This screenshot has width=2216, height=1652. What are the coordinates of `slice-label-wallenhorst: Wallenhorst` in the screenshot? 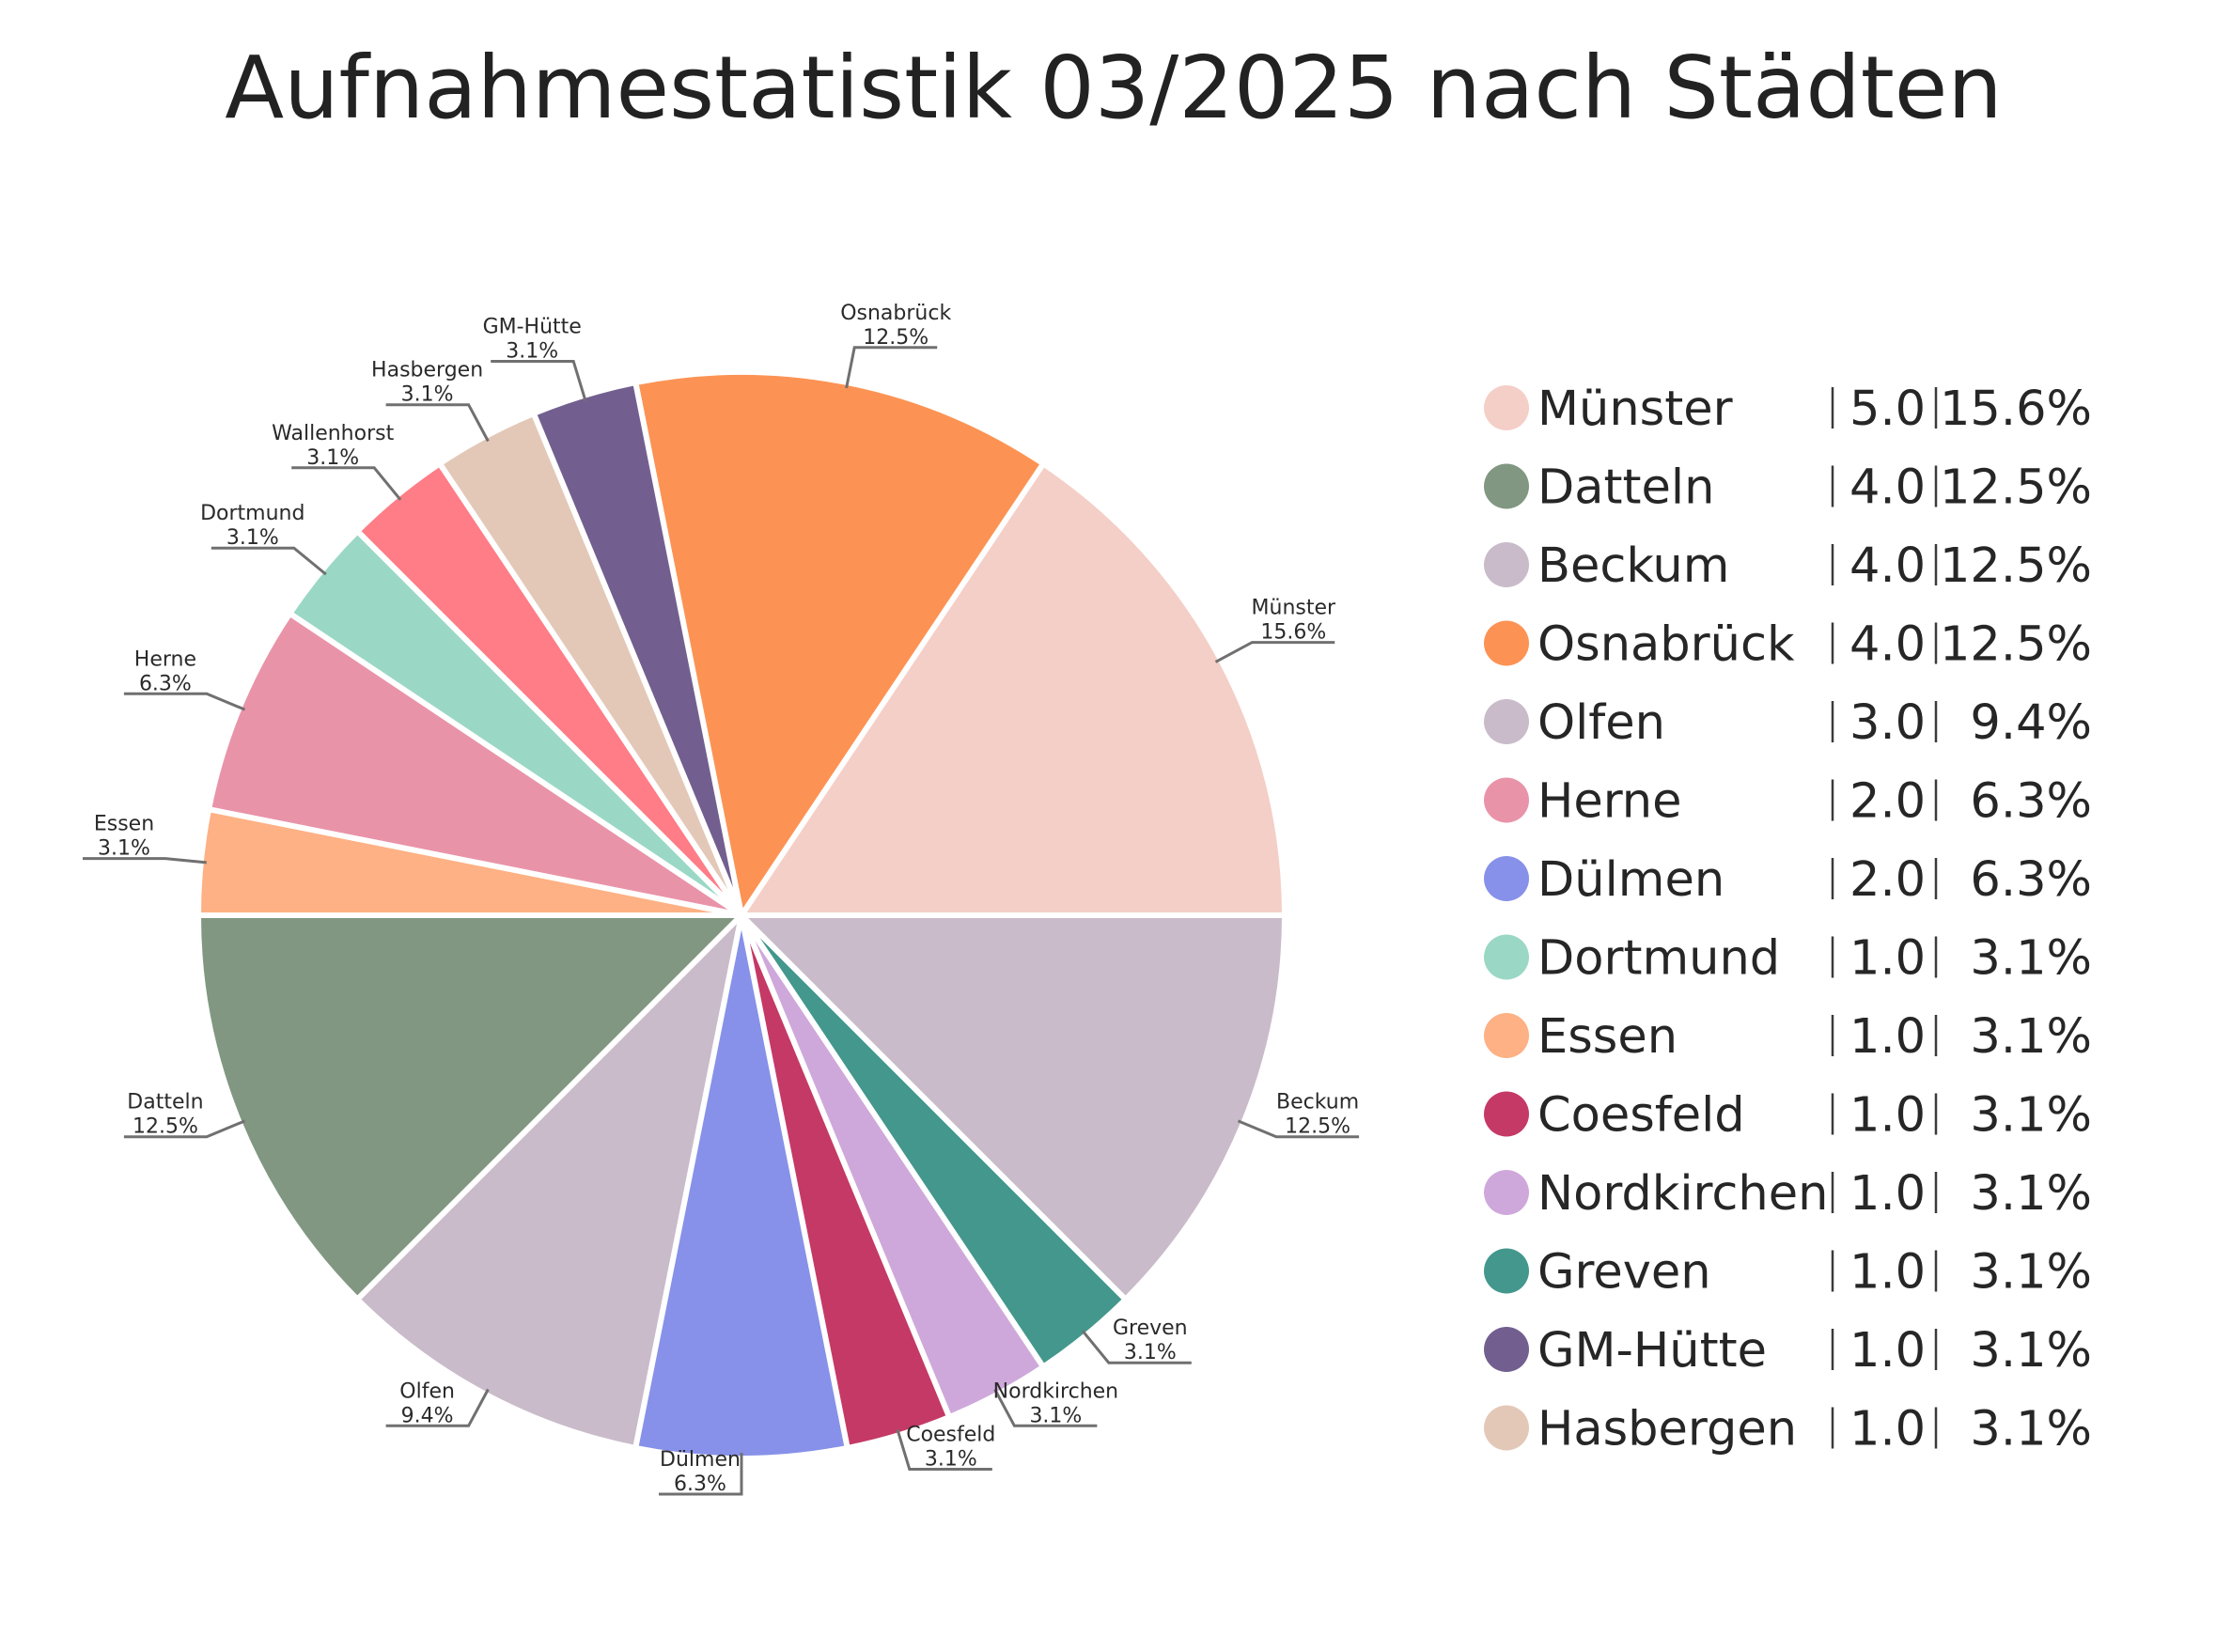 It's located at (333, 433).